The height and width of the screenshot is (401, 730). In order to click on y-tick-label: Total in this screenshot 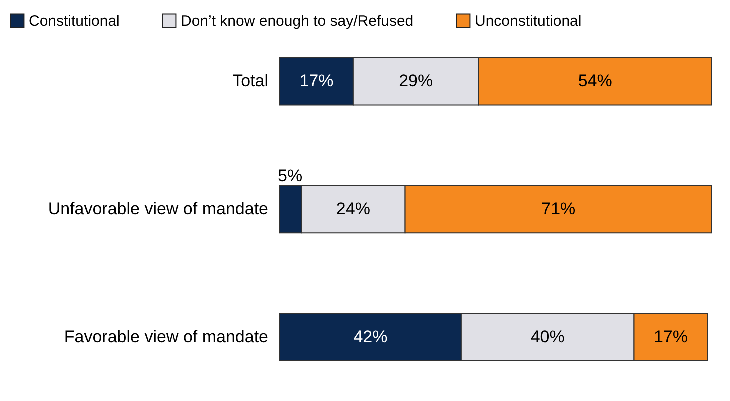, I will do `click(250, 81)`.